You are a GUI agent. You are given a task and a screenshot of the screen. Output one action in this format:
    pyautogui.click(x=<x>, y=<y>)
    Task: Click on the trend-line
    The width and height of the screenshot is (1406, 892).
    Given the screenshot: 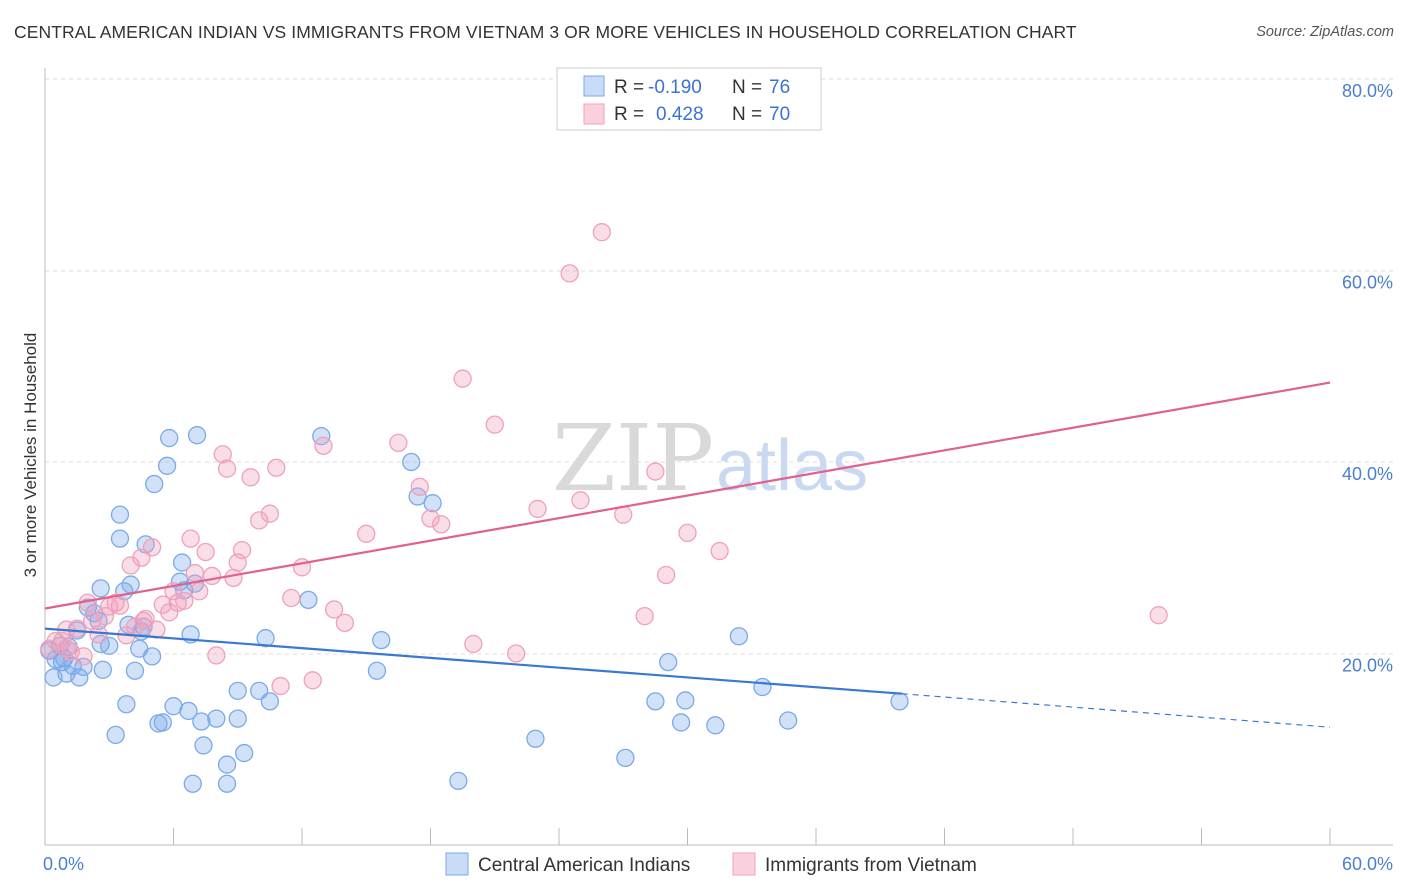 What is the action you would take?
    pyautogui.click(x=473, y=661)
    